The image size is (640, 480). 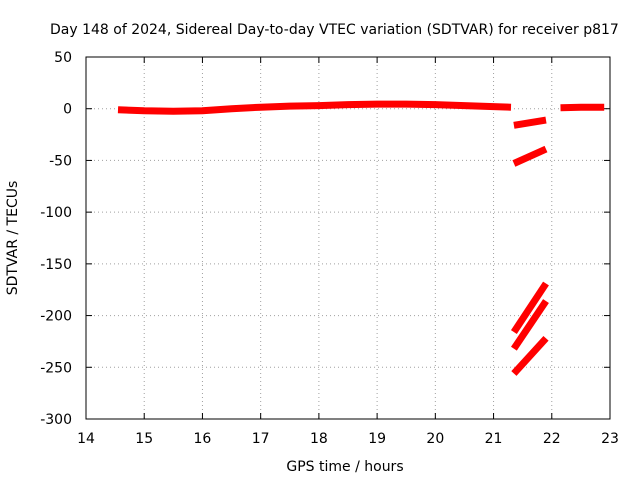 What do you see at coordinates (529, 325) in the screenshot?
I see `series-segment-d` at bounding box center [529, 325].